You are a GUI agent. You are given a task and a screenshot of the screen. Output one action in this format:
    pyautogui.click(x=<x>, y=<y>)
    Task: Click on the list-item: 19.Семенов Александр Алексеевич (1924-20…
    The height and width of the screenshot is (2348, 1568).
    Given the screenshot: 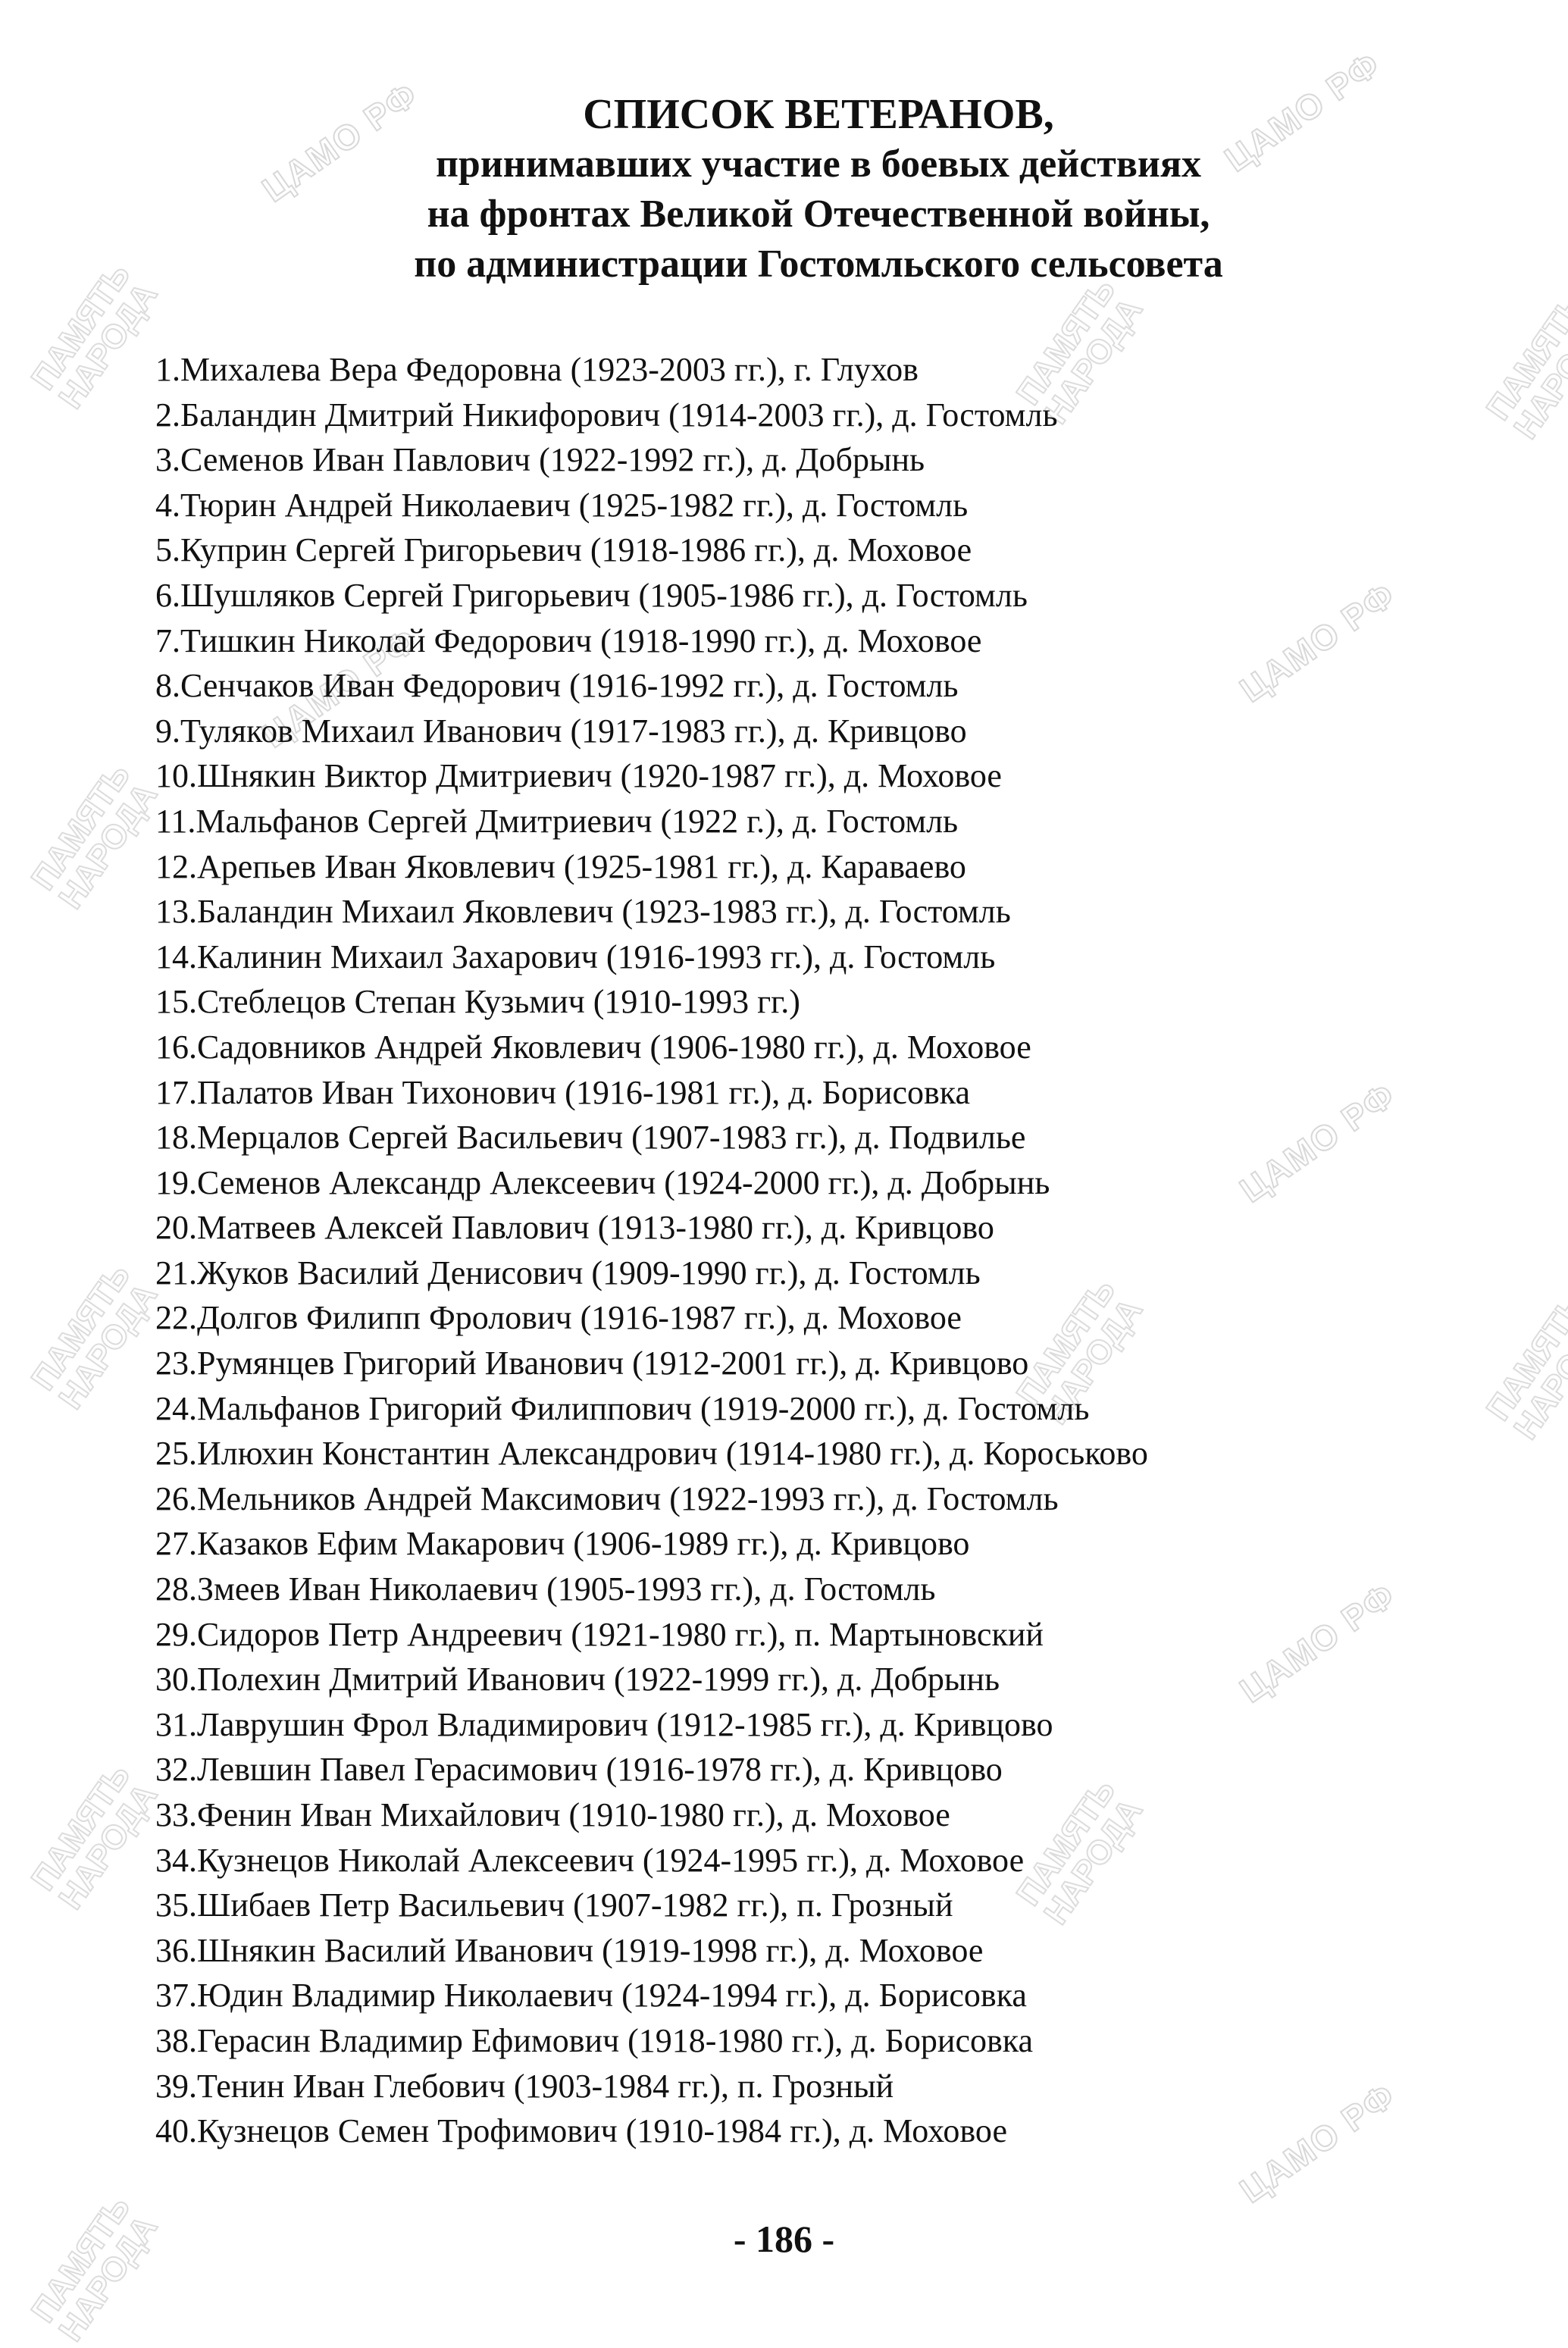 What is the action you would take?
    pyautogui.click(x=602, y=1182)
    